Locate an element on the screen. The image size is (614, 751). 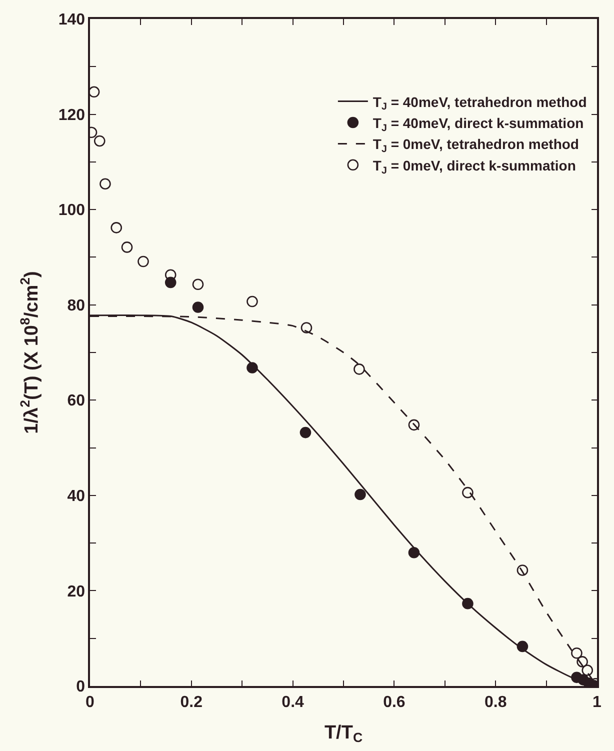
legend-label: T$_{J}$ = 40meV, tetrahedron method is located at coordinates (479, 103).